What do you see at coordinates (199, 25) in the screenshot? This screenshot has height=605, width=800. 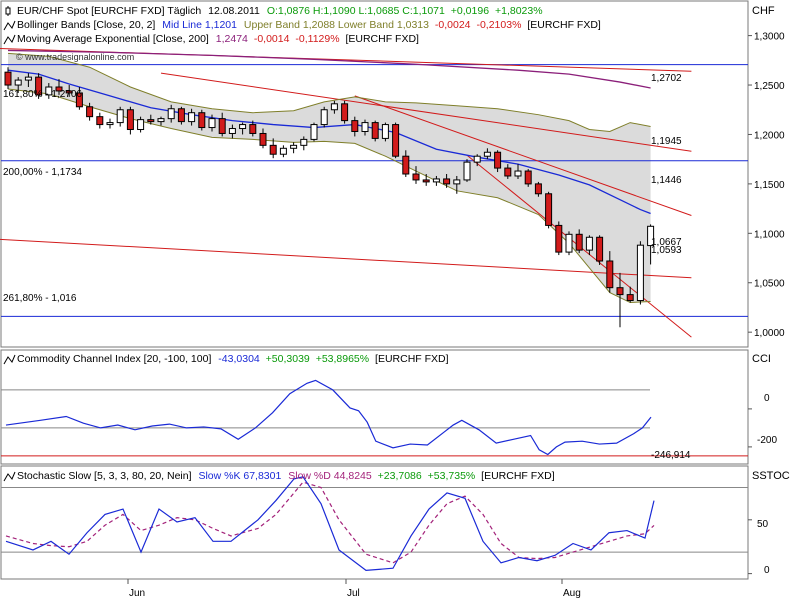 I see `bollinger-legend-mid: Mid Line 1,1201` at bounding box center [199, 25].